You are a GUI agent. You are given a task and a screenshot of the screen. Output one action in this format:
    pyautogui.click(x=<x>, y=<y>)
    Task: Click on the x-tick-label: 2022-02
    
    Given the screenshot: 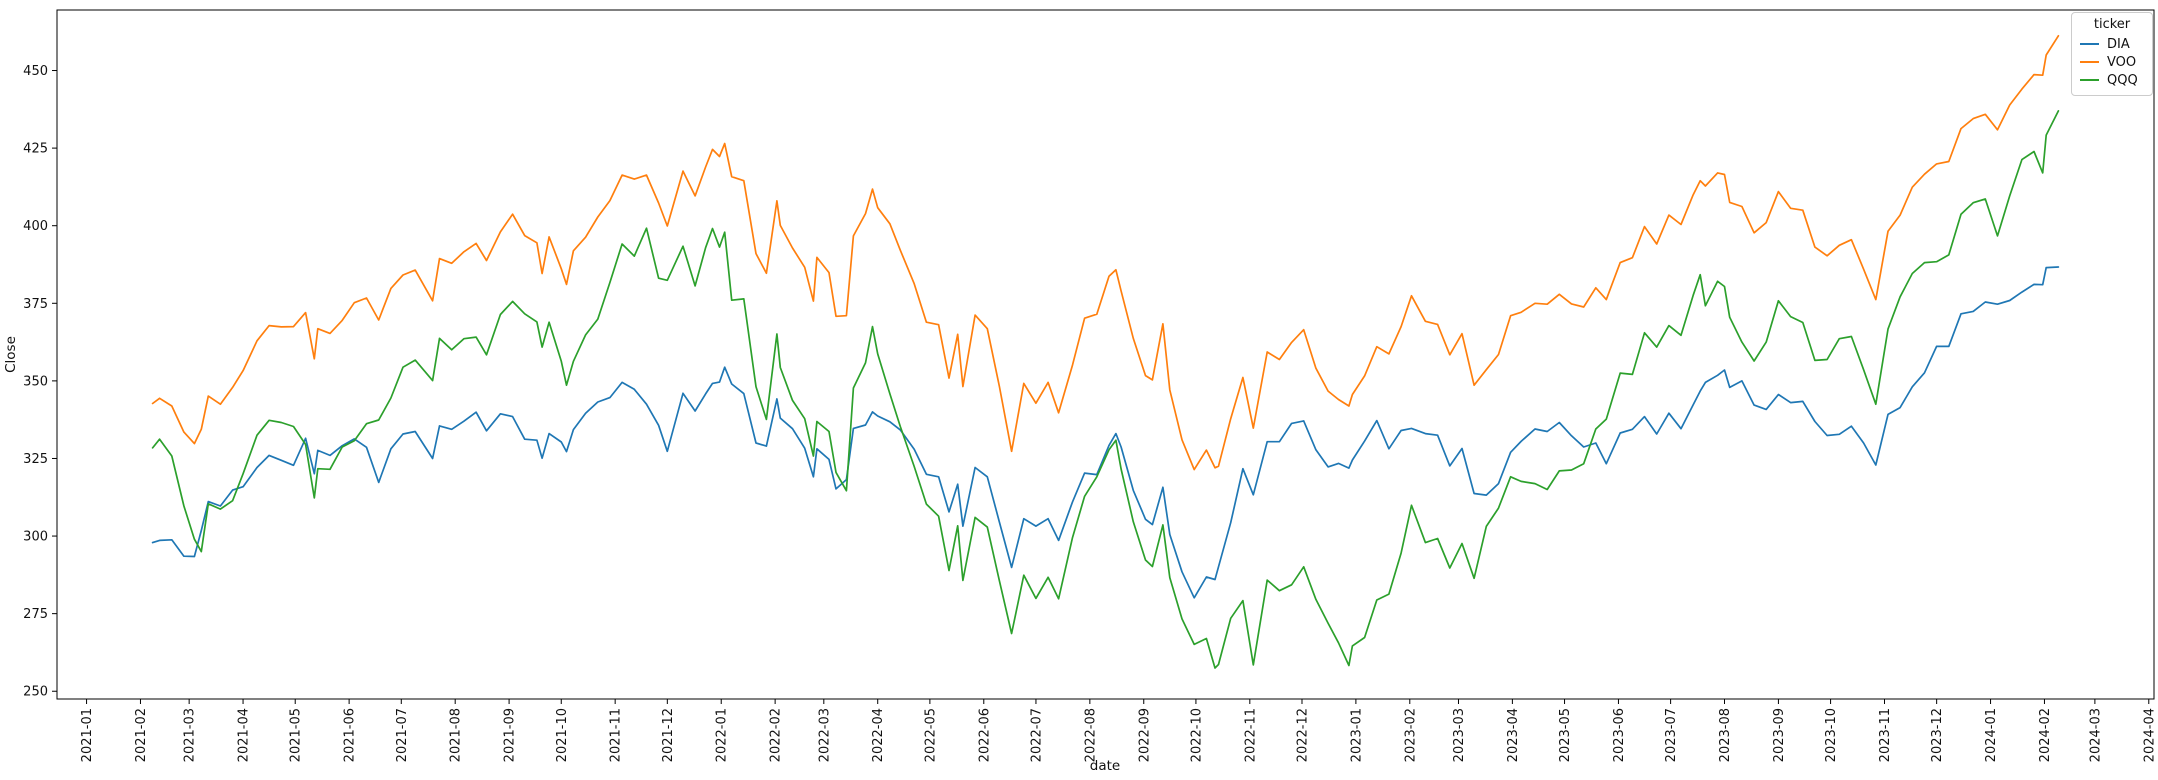 What is the action you would take?
    pyautogui.click(x=776, y=735)
    